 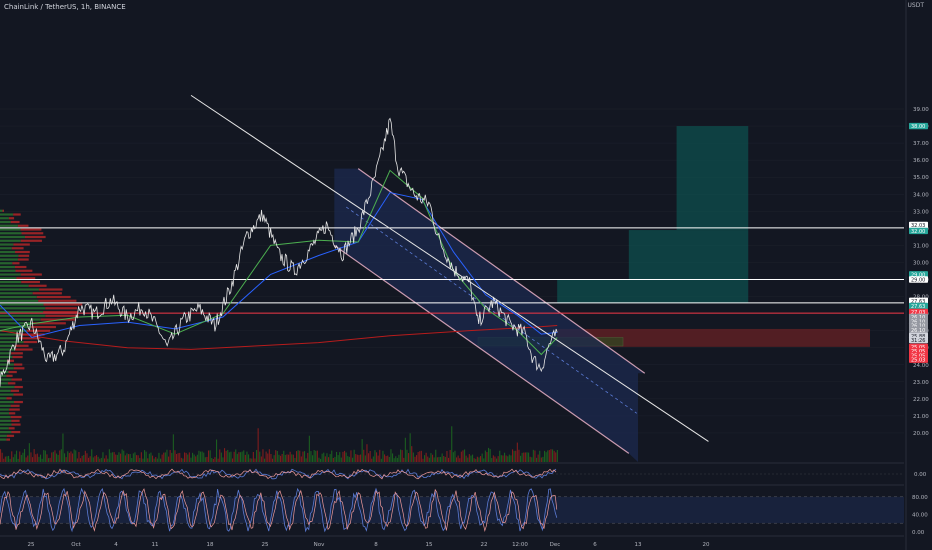 What do you see at coordinates (921, 263) in the screenshot?
I see `y-tick-label: 30.00` at bounding box center [921, 263].